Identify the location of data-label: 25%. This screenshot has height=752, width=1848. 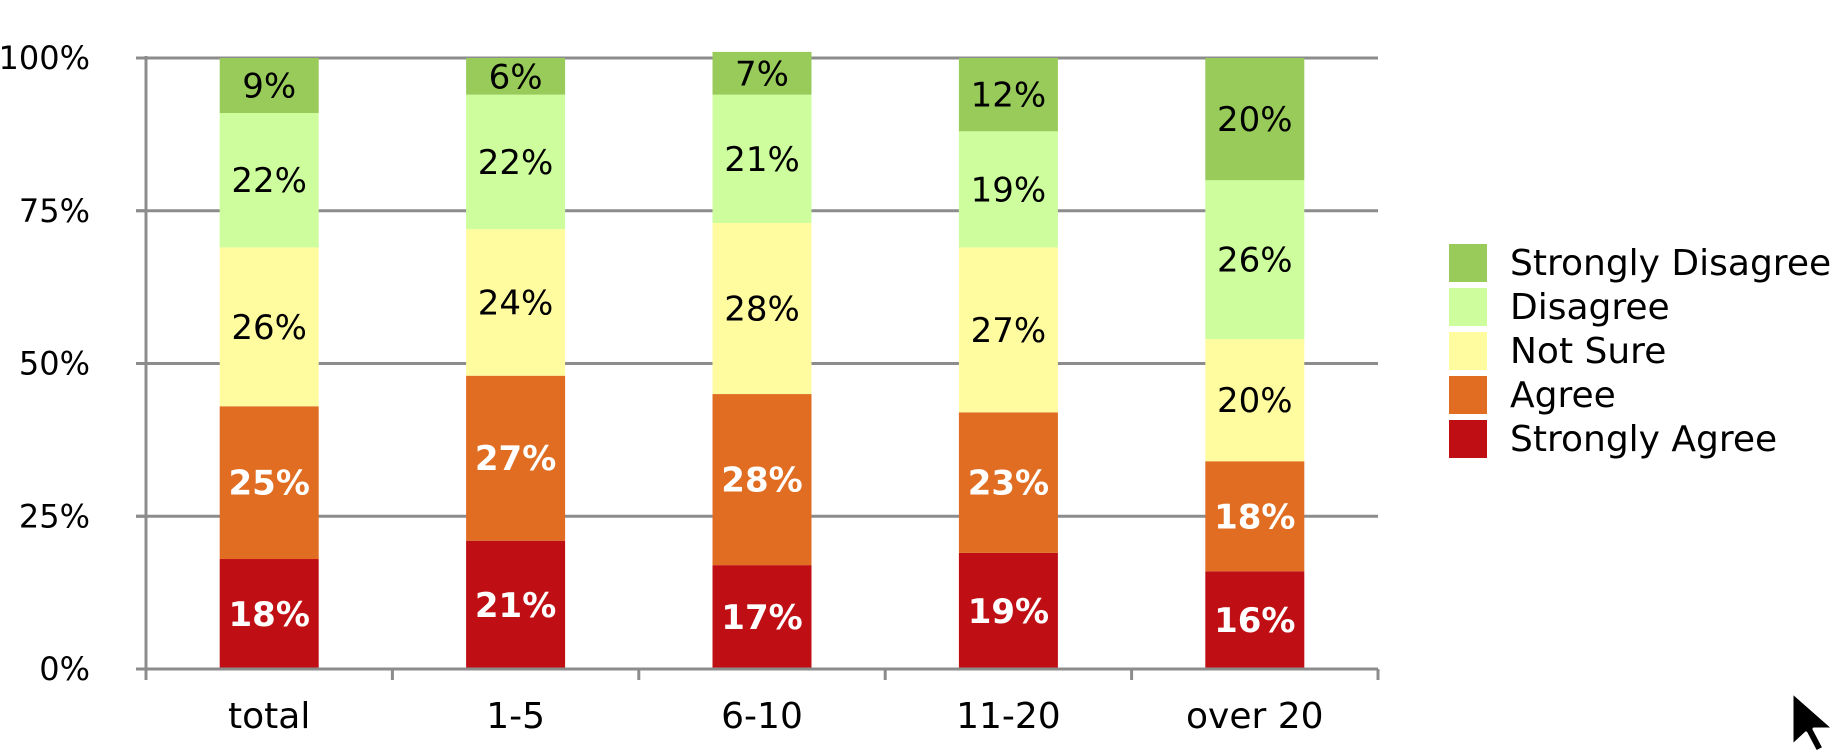
(269, 484).